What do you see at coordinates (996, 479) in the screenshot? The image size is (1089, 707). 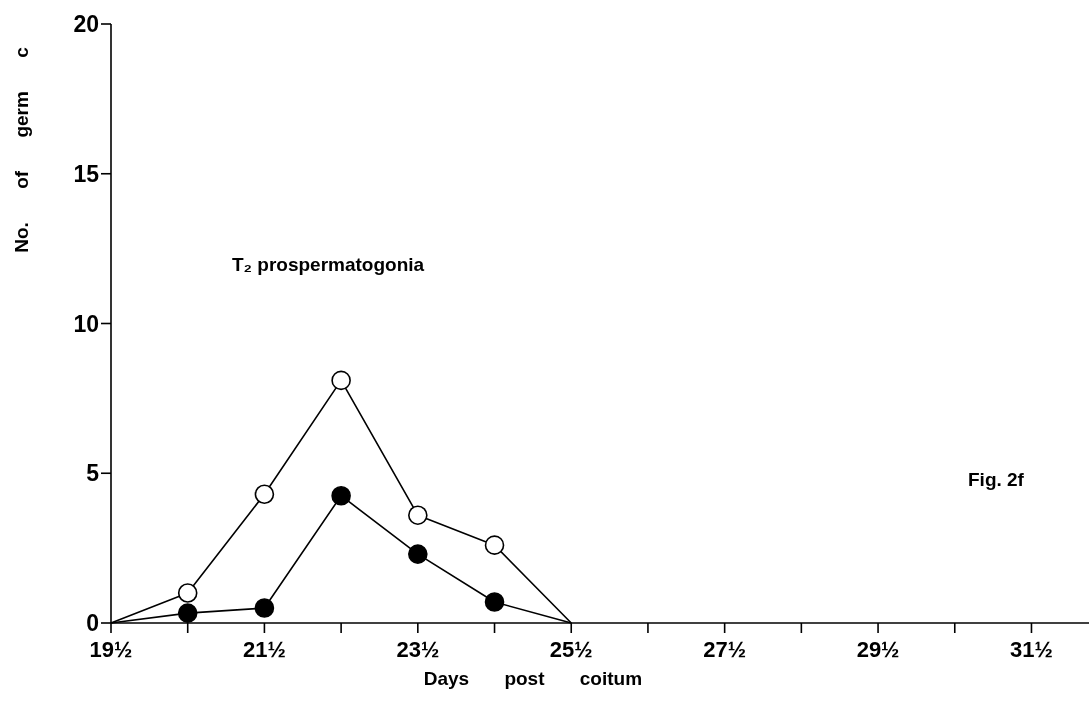 I see `annotation: Fig. 2f` at bounding box center [996, 479].